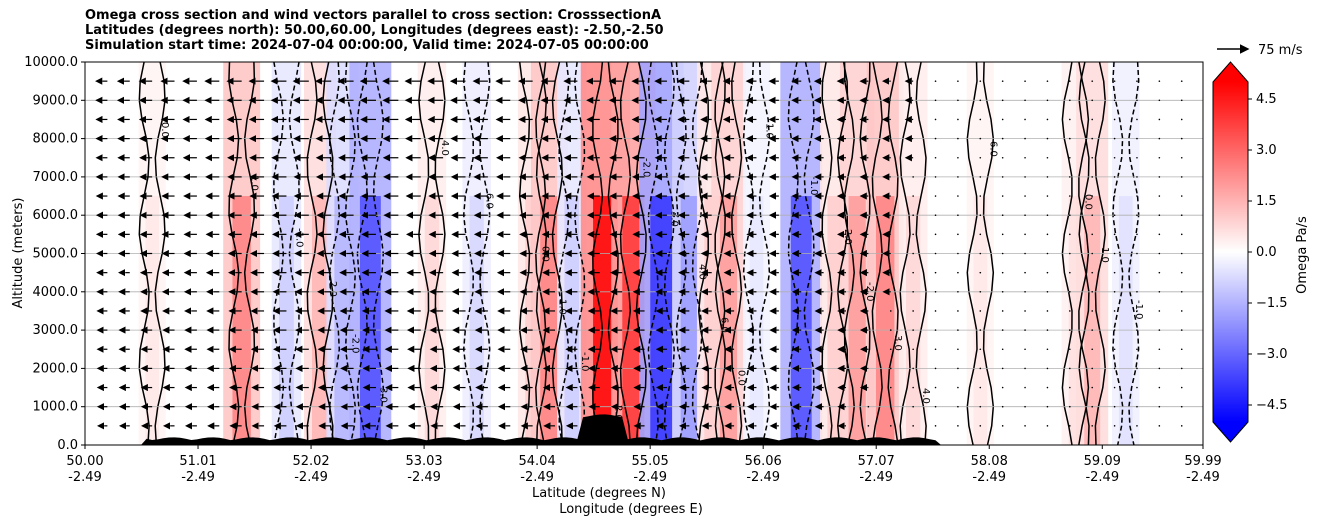 Image resolution: width=1320 pixels, height=526 pixels. I want to click on x-tick-label-lat: 55.05, so click(650, 461).